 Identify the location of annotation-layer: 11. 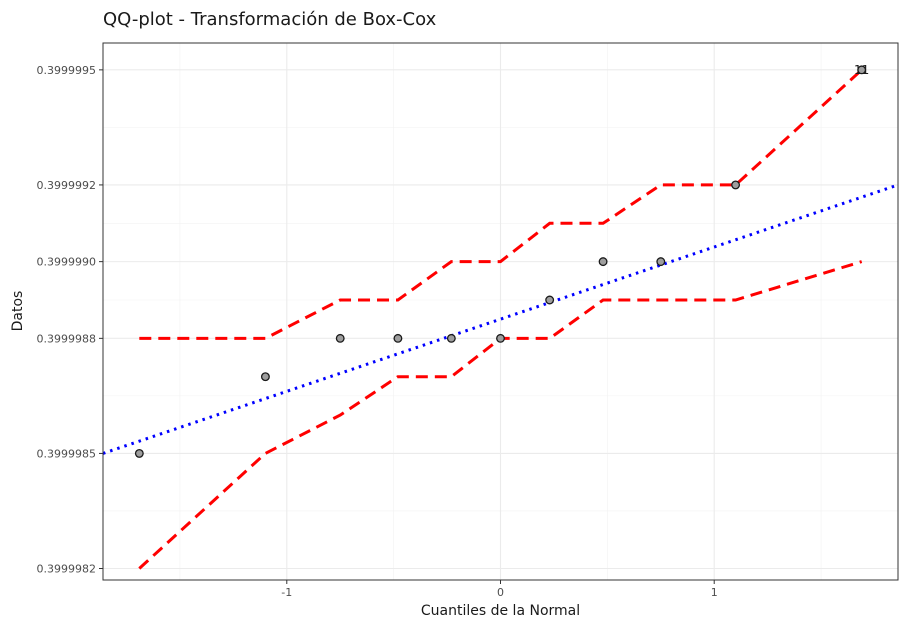
(861, 70).